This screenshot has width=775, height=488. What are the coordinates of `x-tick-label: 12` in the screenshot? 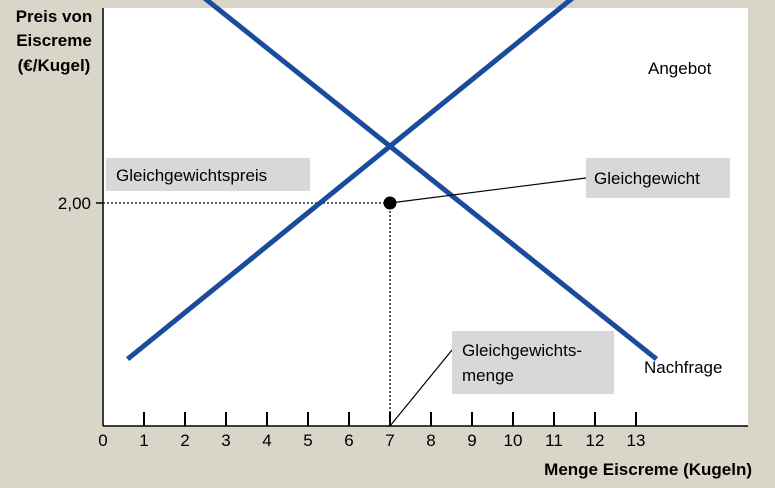 It's located at (595, 440).